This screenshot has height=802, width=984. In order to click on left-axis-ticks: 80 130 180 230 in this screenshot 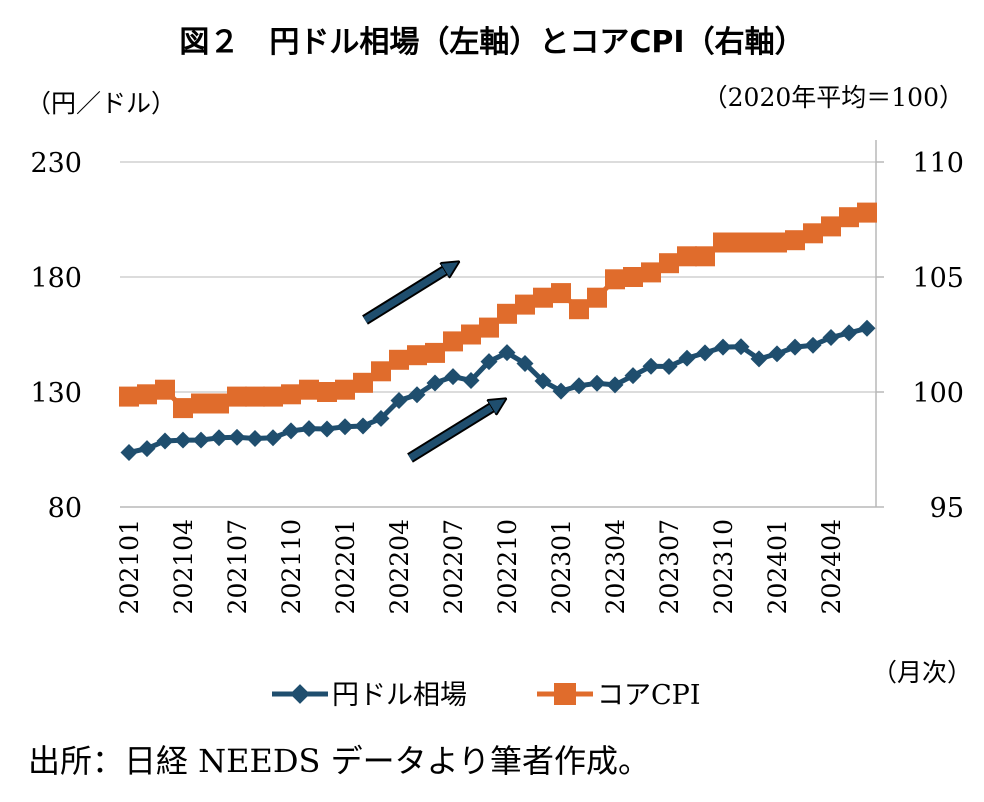, I will do `click(56, 336)`.